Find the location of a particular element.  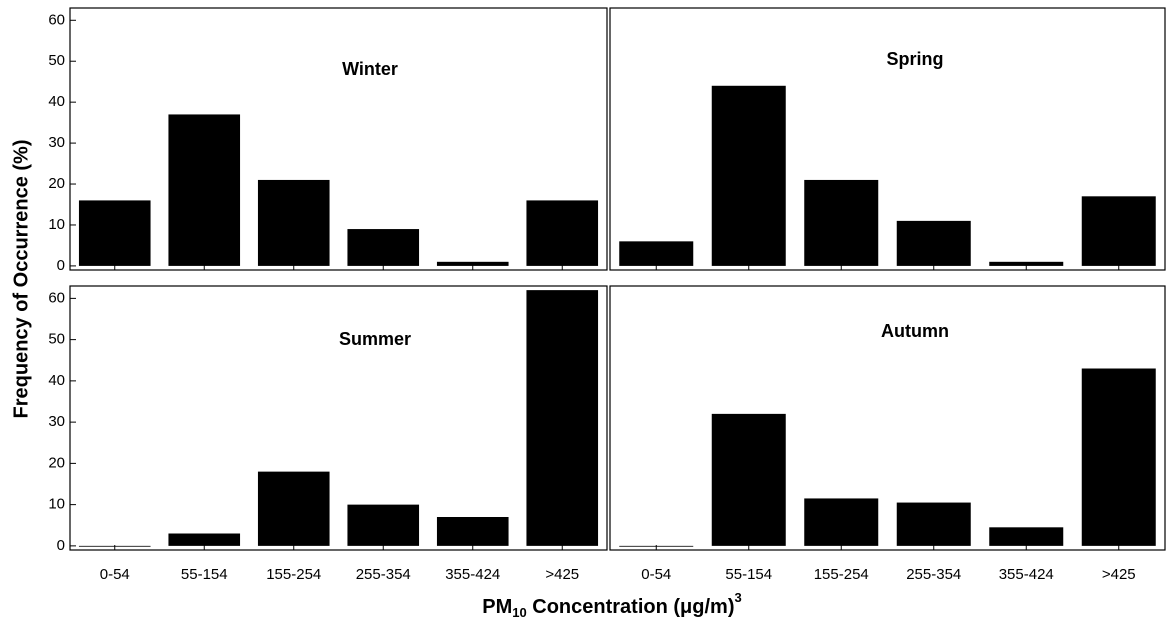

x-label-main: PM is located at coordinates (497, 607).